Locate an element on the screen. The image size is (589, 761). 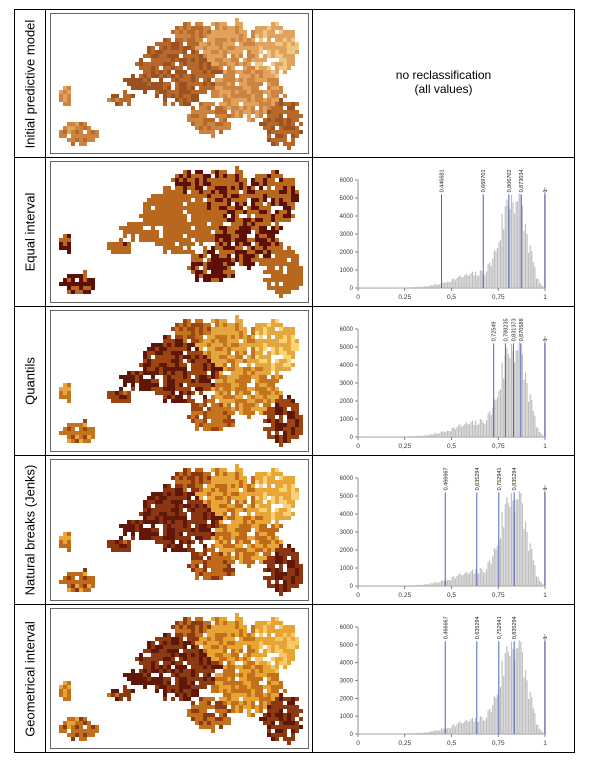
break-label: 0,835294 is located at coordinates (515, 627).